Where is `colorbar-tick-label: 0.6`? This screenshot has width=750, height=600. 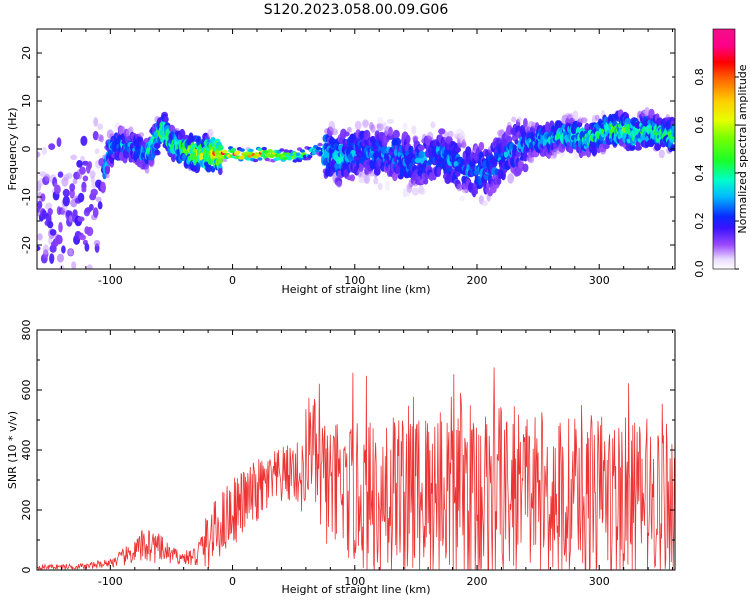 colorbar-tick-label: 0.6 is located at coordinates (699, 125).